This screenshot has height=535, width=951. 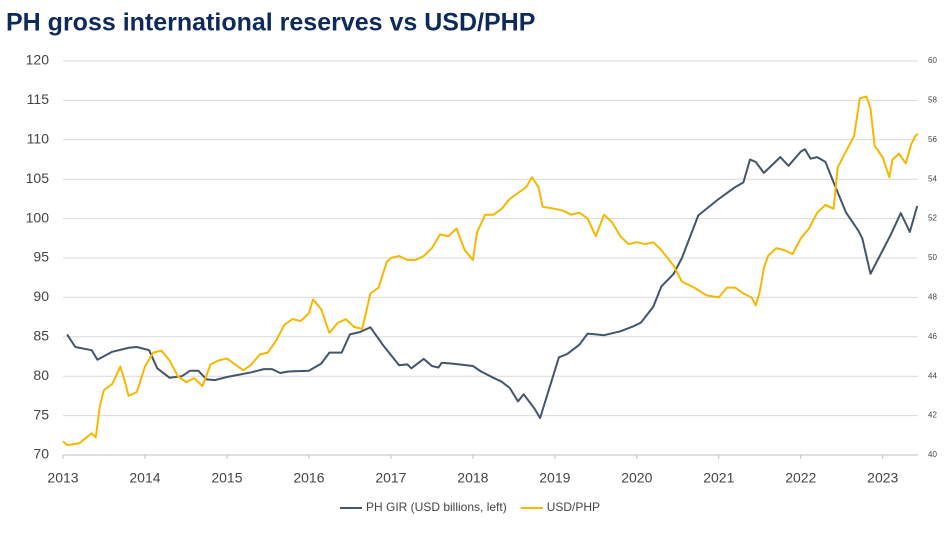 What do you see at coordinates (38, 139) in the screenshot?
I see `y-tick-label: 110` at bounding box center [38, 139].